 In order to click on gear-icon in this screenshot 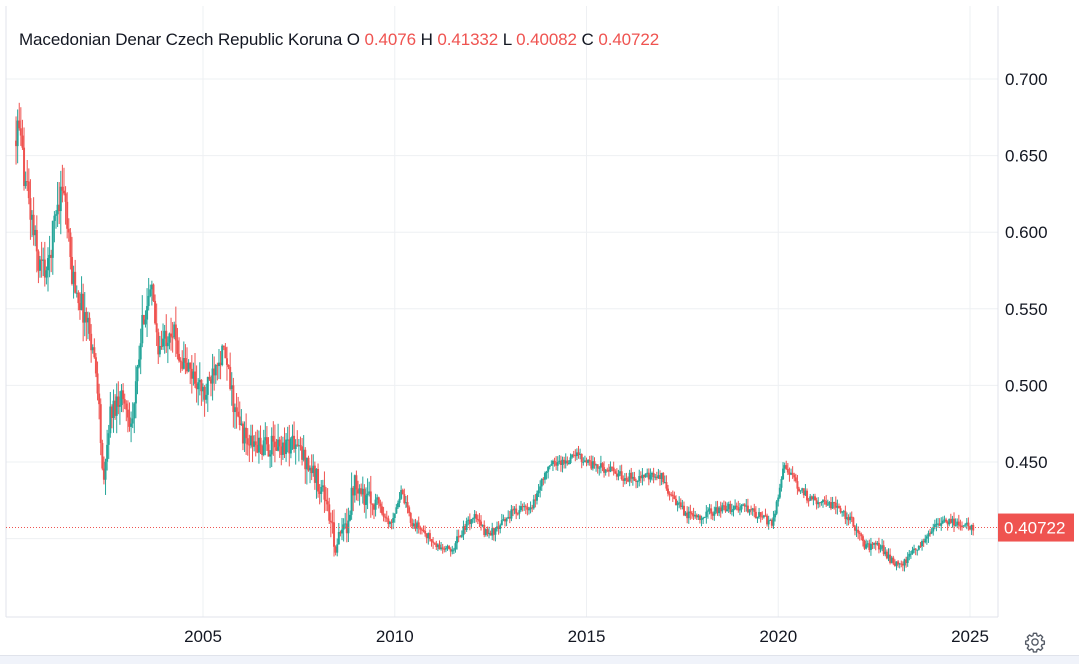, I will do `click(1035, 642)`.